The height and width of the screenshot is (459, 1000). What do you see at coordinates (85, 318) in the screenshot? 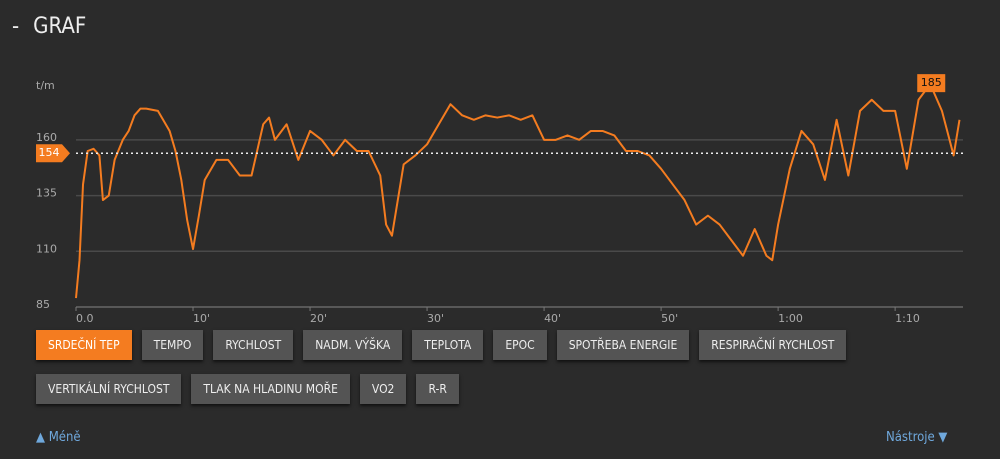
I see `x-tick-label: 0.0` at bounding box center [85, 318].